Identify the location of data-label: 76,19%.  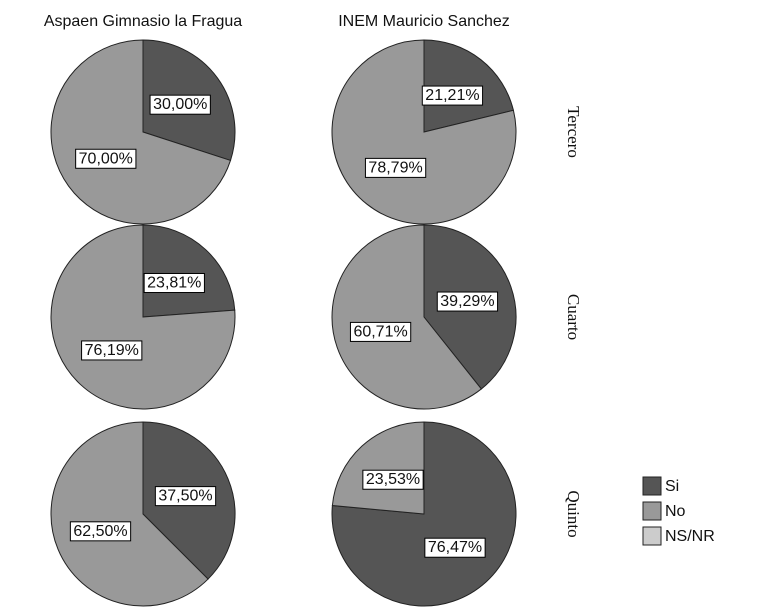
(112, 350).